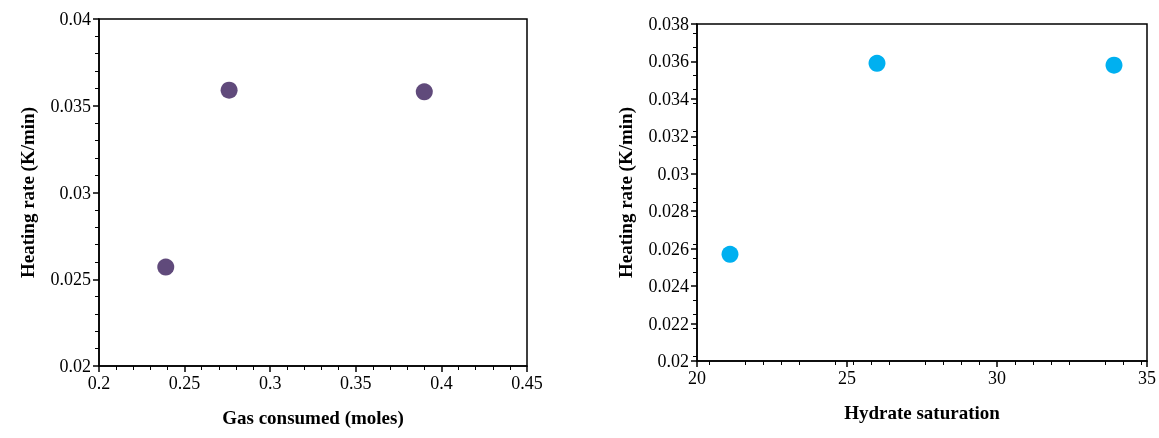  Describe the element at coordinates (75, 19) in the screenshot. I see `y-tick-label: 0.04` at that location.